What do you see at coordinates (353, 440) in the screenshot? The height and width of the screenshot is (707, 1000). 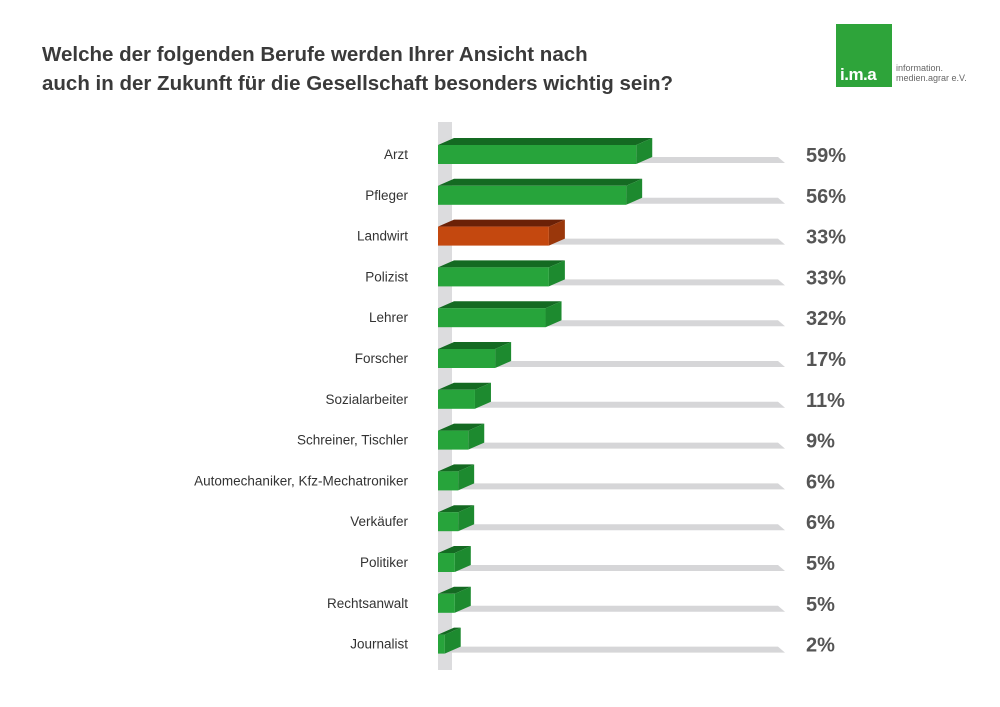 I see `category-label: Schreiner, Tischler` at bounding box center [353, 440].